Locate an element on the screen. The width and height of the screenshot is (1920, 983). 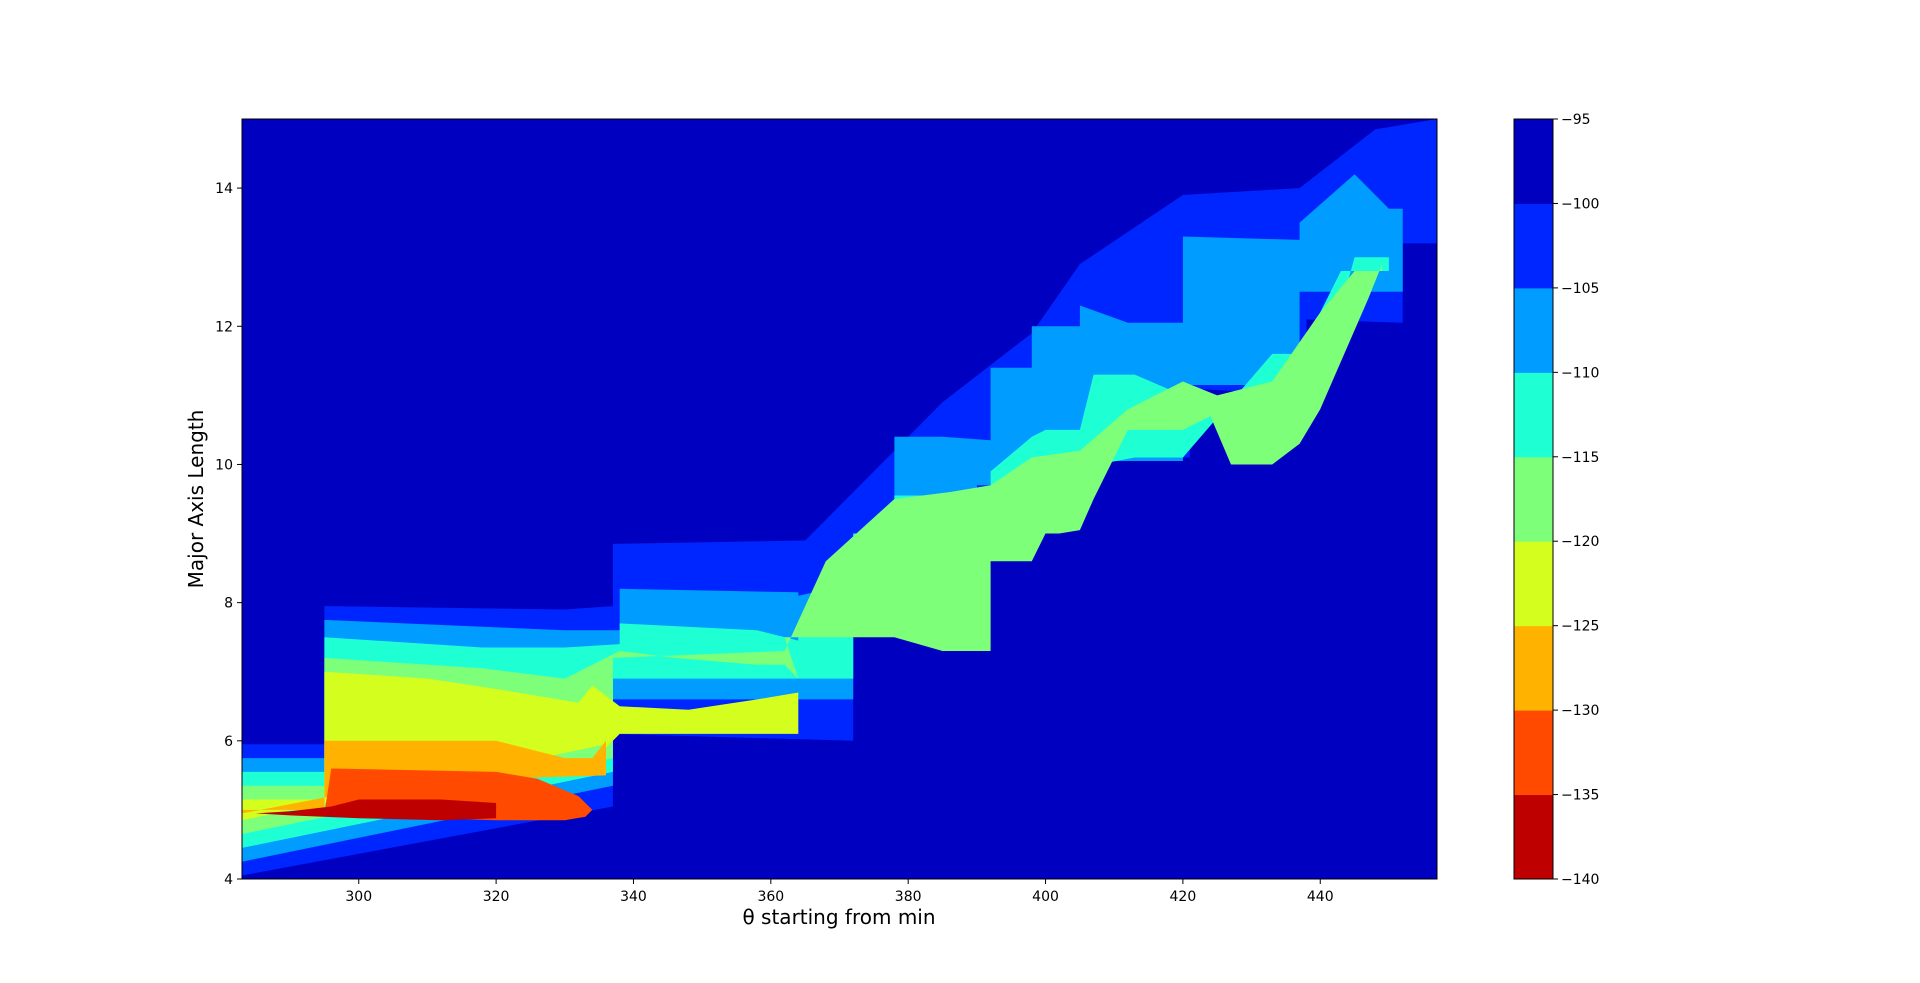
x-tick-label: 300 is located at coordinates (358, 897).